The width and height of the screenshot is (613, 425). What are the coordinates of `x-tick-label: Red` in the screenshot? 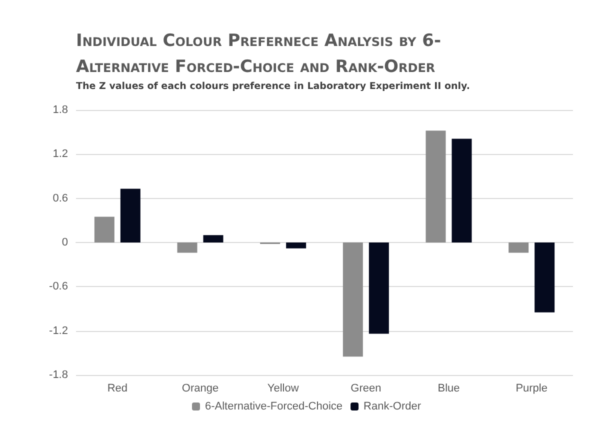 It's located at (117, 388).